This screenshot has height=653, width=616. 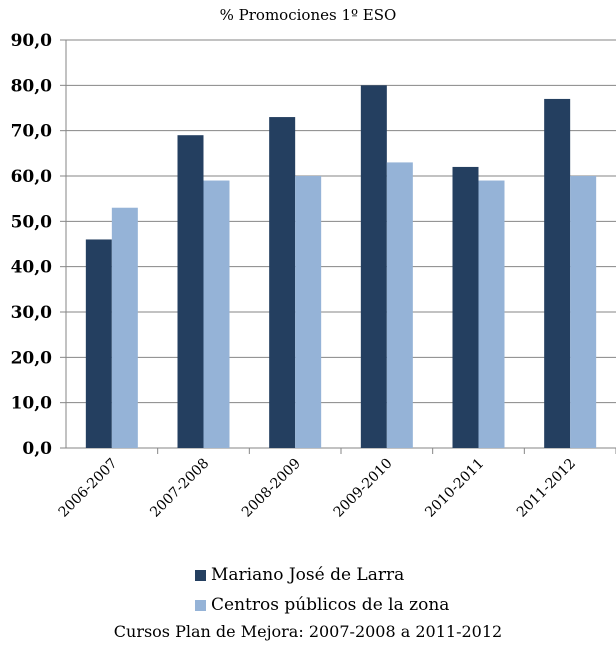 What do you see at coordinates (32, 177) in the screenshot?
I see `y-tick-label: 60,0` at bounding box center [32, 177].